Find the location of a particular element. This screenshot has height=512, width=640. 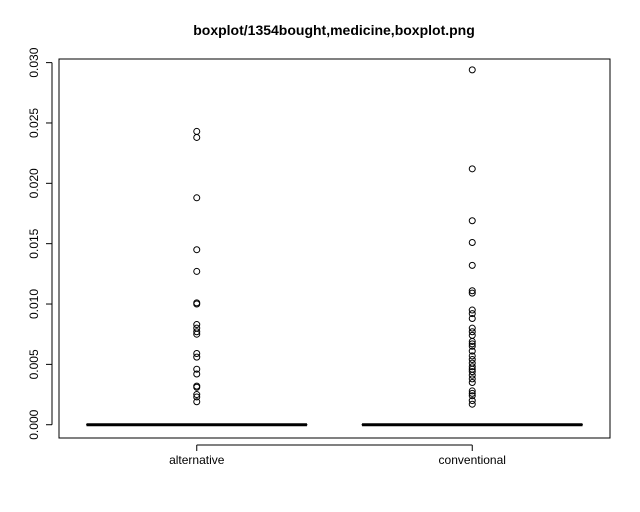

y-axis: 0.000 0.005 0.010 0.015 0.020 0.025 0.030 is located at coordinates (40, 243).